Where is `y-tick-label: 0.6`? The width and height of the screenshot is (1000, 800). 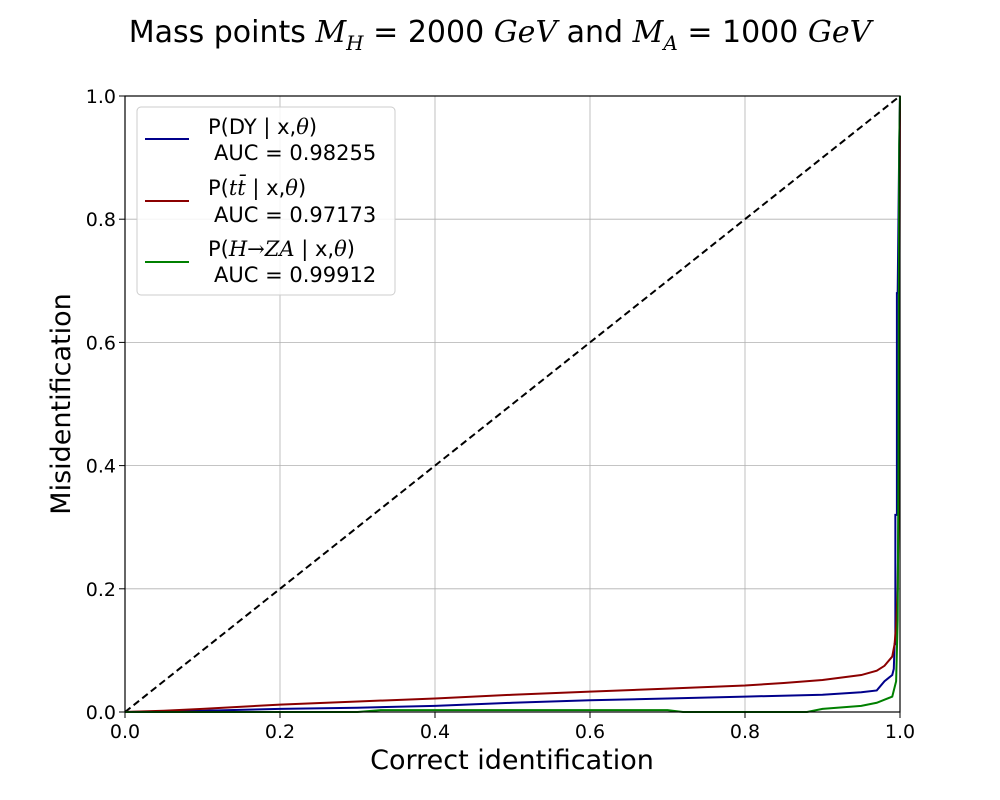
y-tick-label: 0.6 is located at coordinates (101, 343).